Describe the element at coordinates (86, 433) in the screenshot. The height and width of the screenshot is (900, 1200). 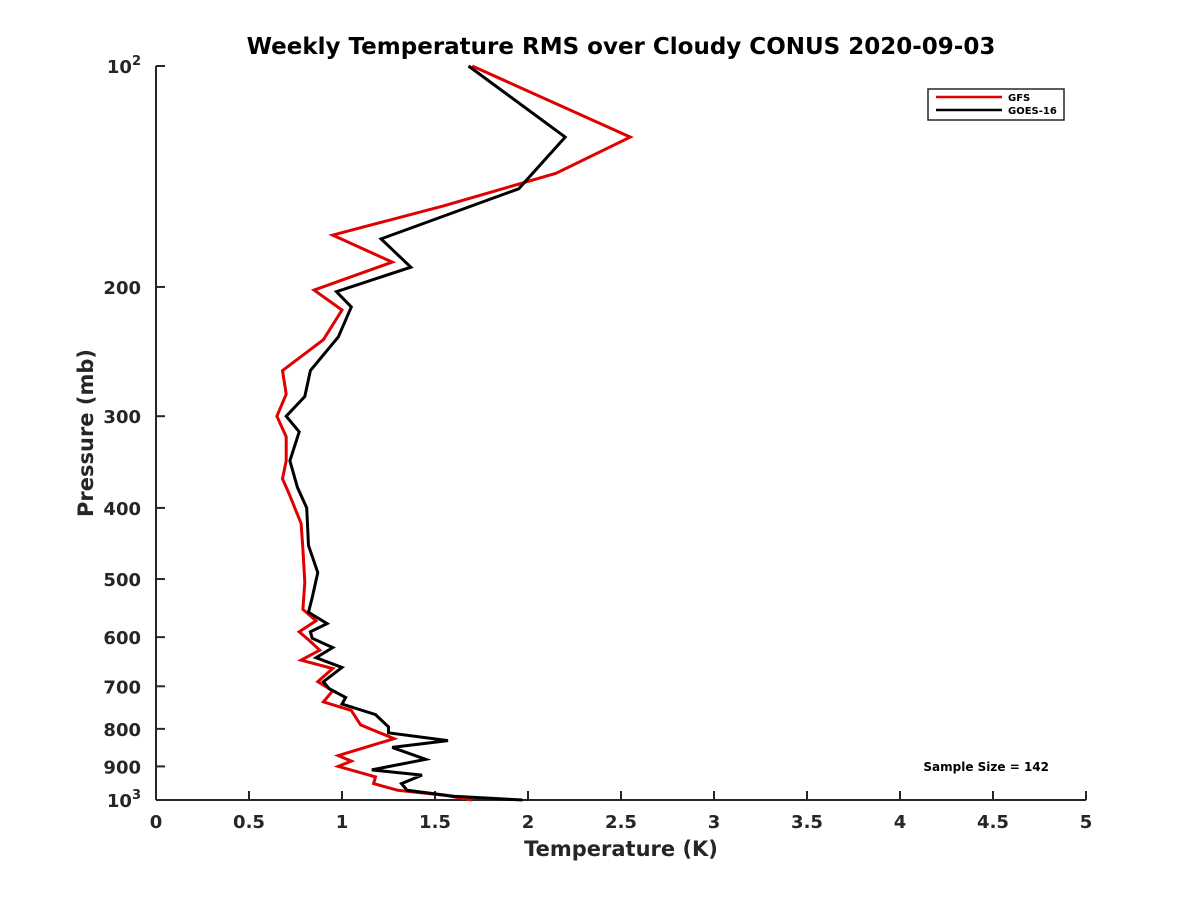
I see `y-axis-label: Pressure (mb)` at that location.